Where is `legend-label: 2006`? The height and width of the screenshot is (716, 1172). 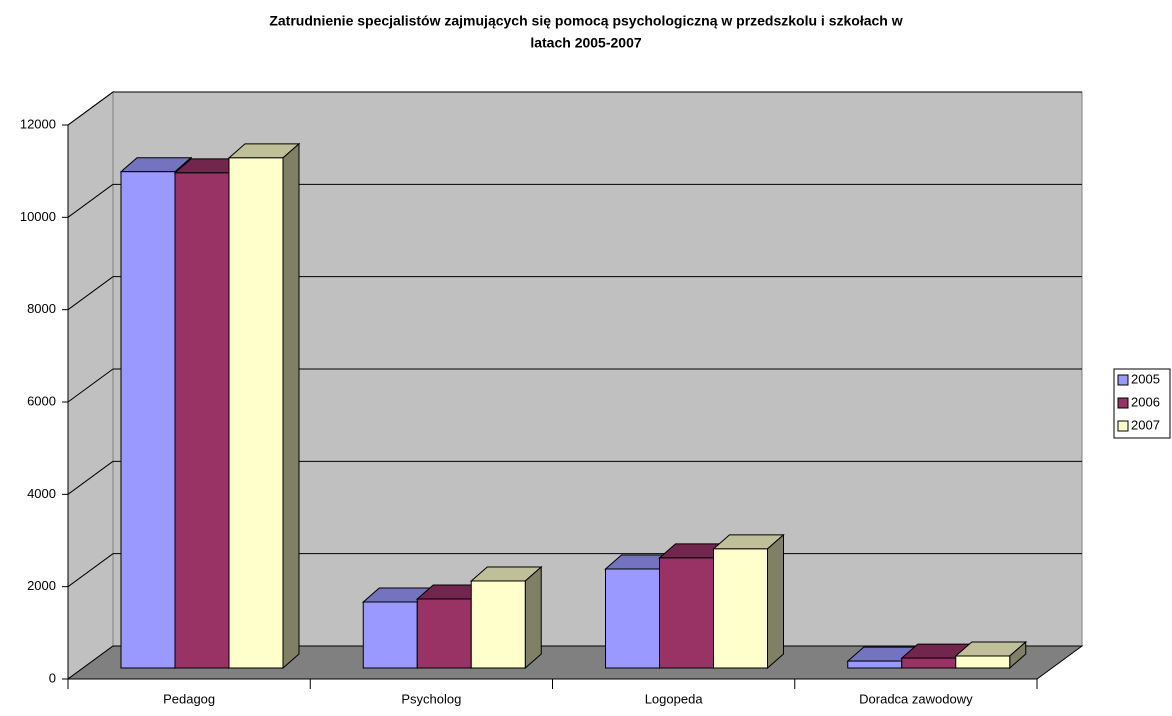
legend-label: 2006 is located at coordinates (1145, 401).